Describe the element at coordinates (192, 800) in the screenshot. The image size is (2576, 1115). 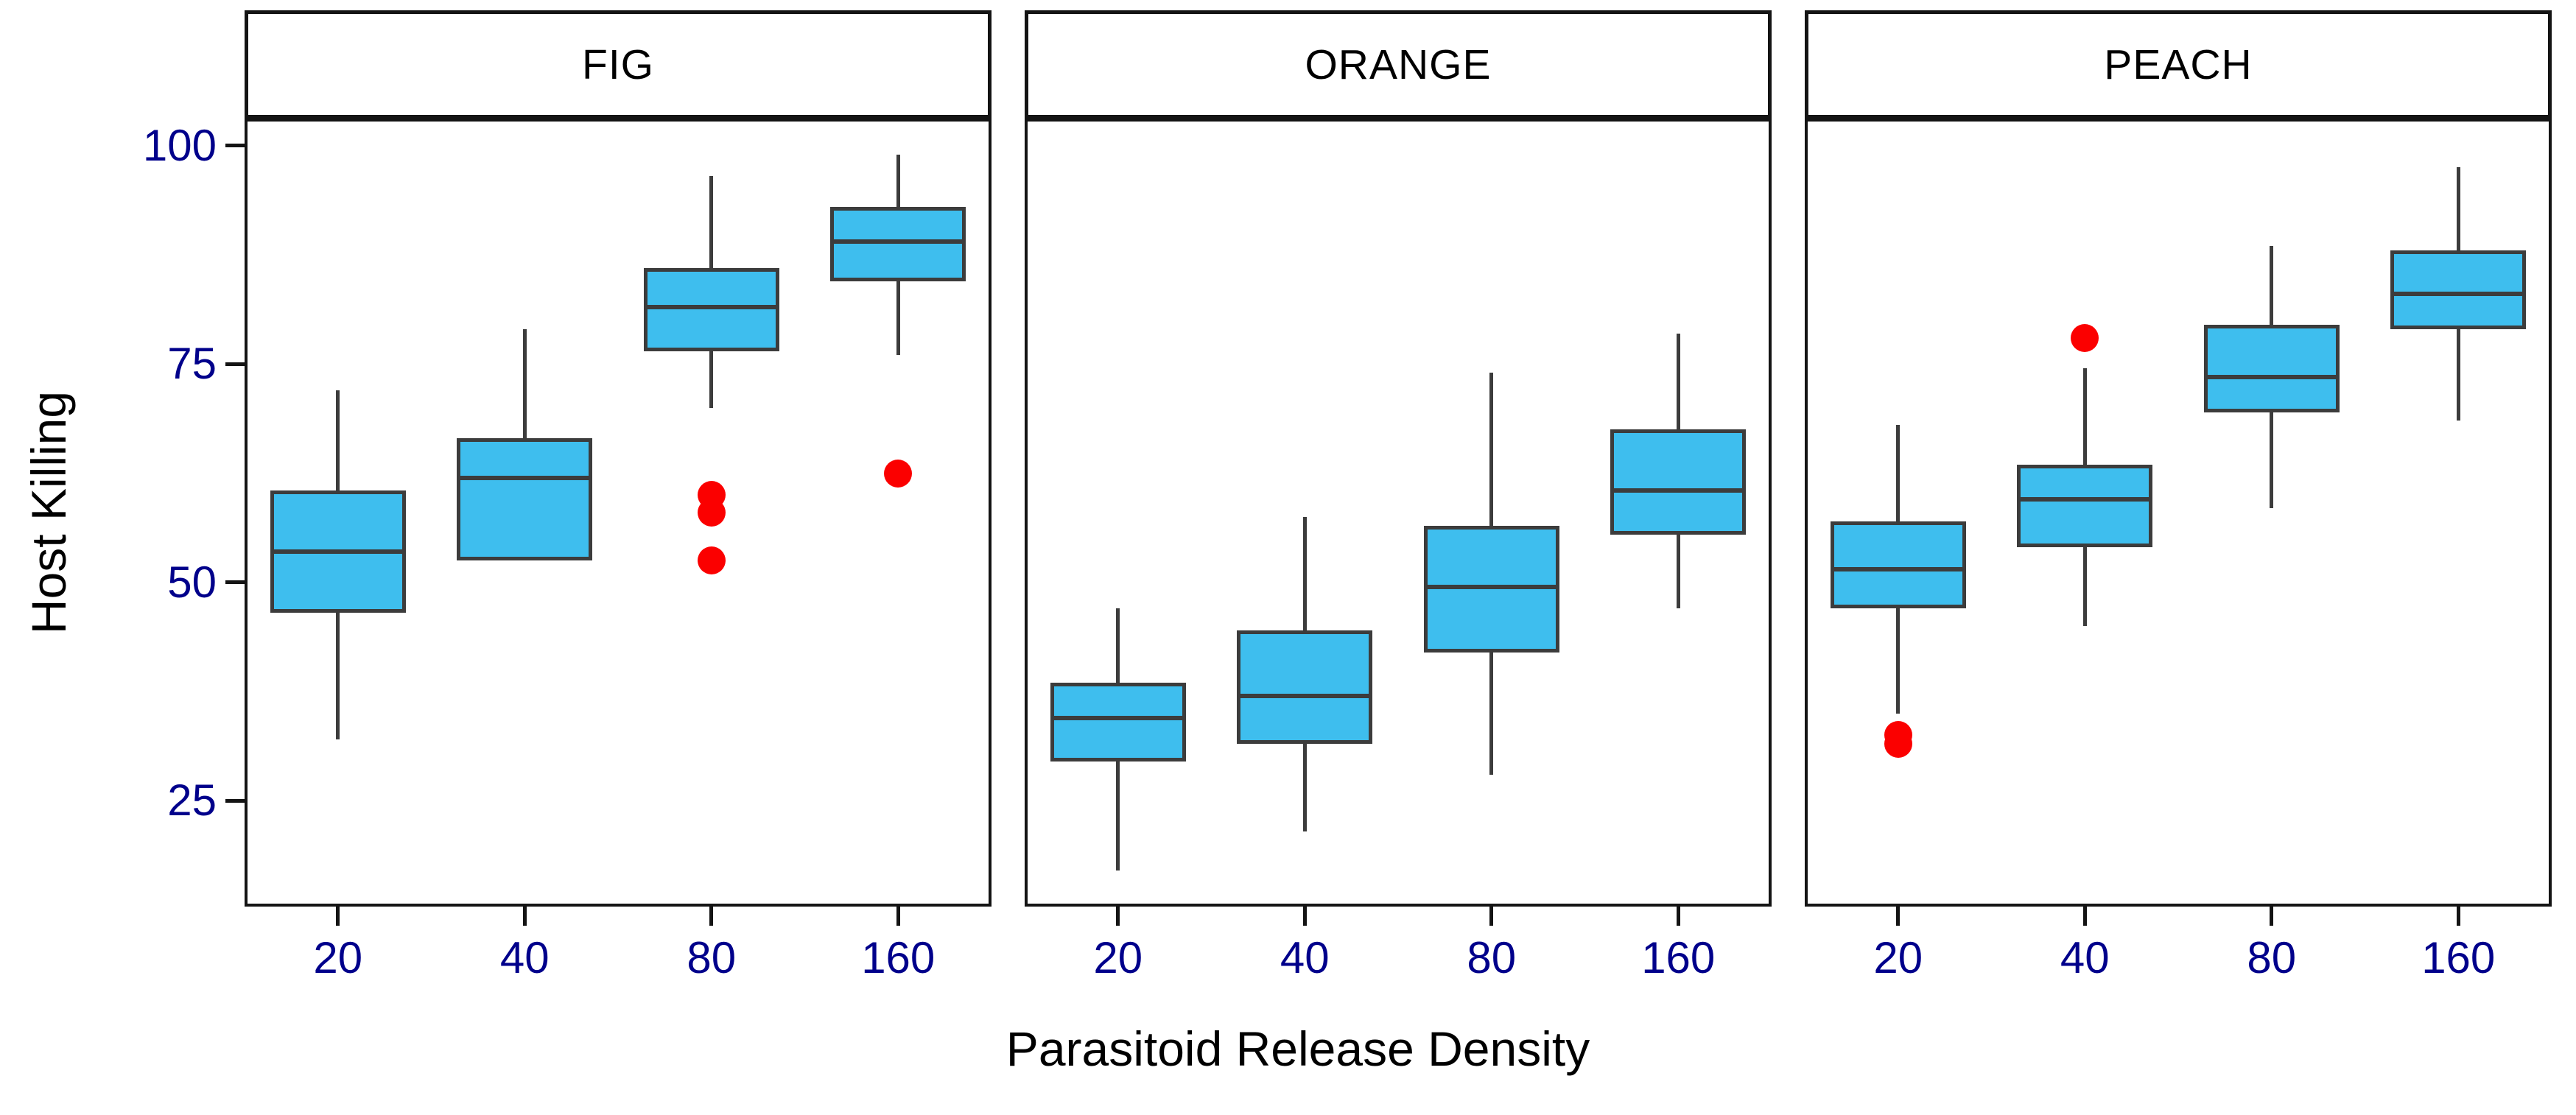
I see `y-axis-tick-label: 25` at that location.